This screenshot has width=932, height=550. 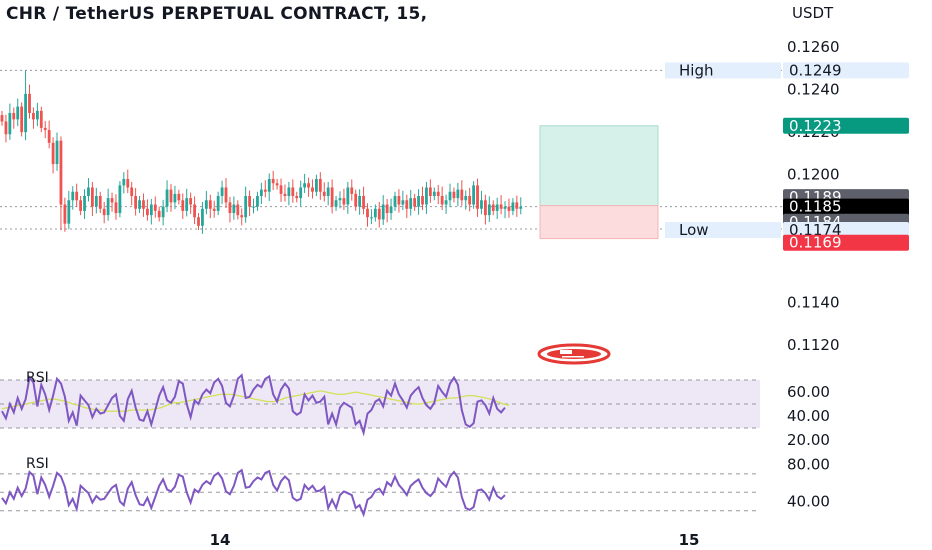 I want to click on rsi-title: RSI, so click(x=37, y=378).